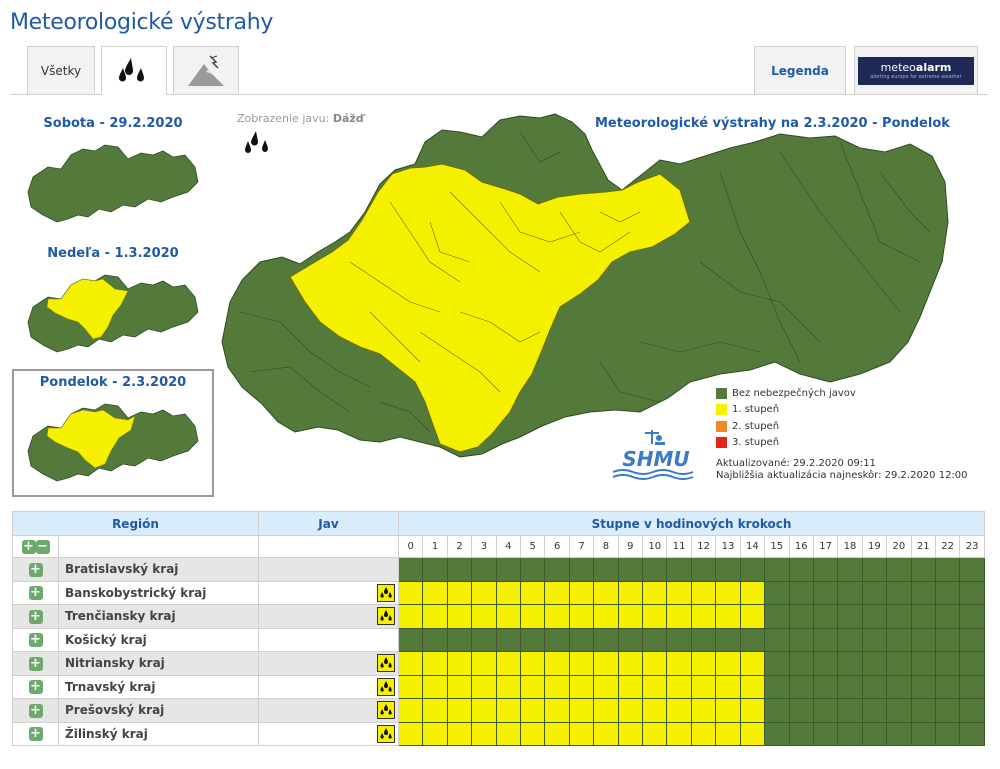  I want to click on tab-rain, so click(134, 70).